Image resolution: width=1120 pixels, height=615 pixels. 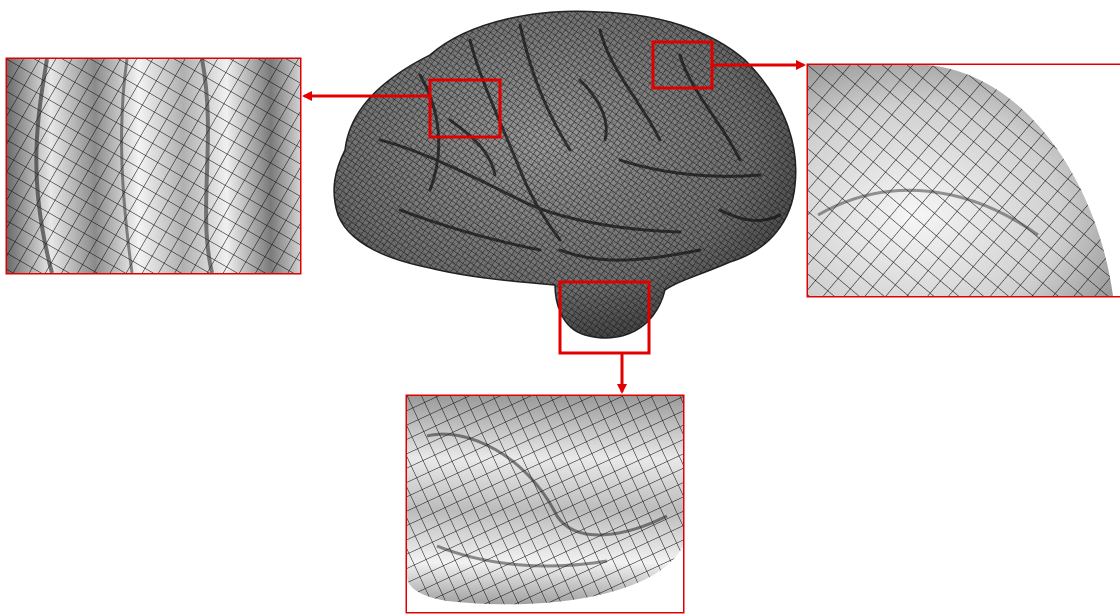 I want to click on highlight-box-temporal, so click(x=604, y=317).